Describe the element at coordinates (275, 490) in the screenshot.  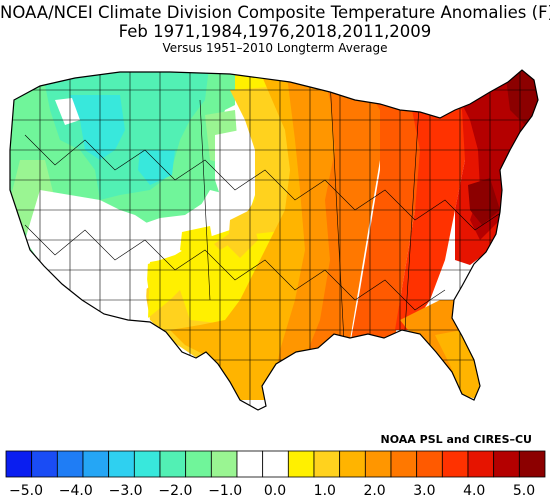
I see `colorbar-tick-label: 0.0` at that location.